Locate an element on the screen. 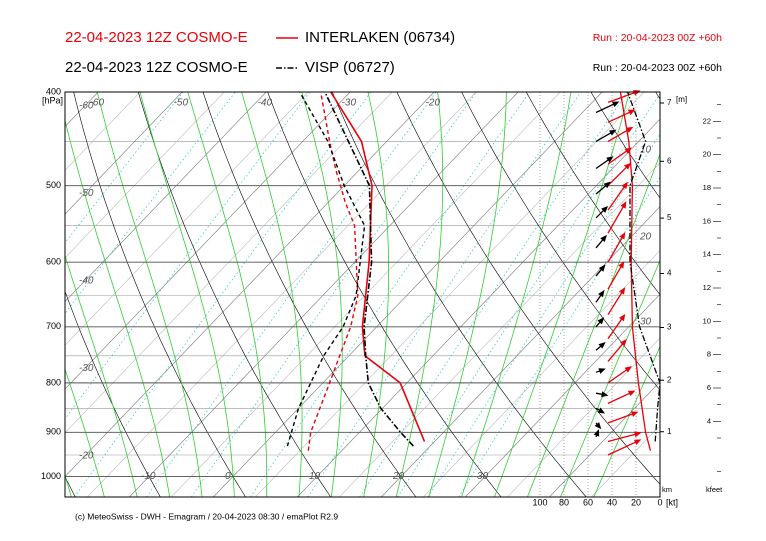 Image resolution: width=766 pixels, height=541 pixels. wind-tick-label: 20 is located at coordinates (636, 502).